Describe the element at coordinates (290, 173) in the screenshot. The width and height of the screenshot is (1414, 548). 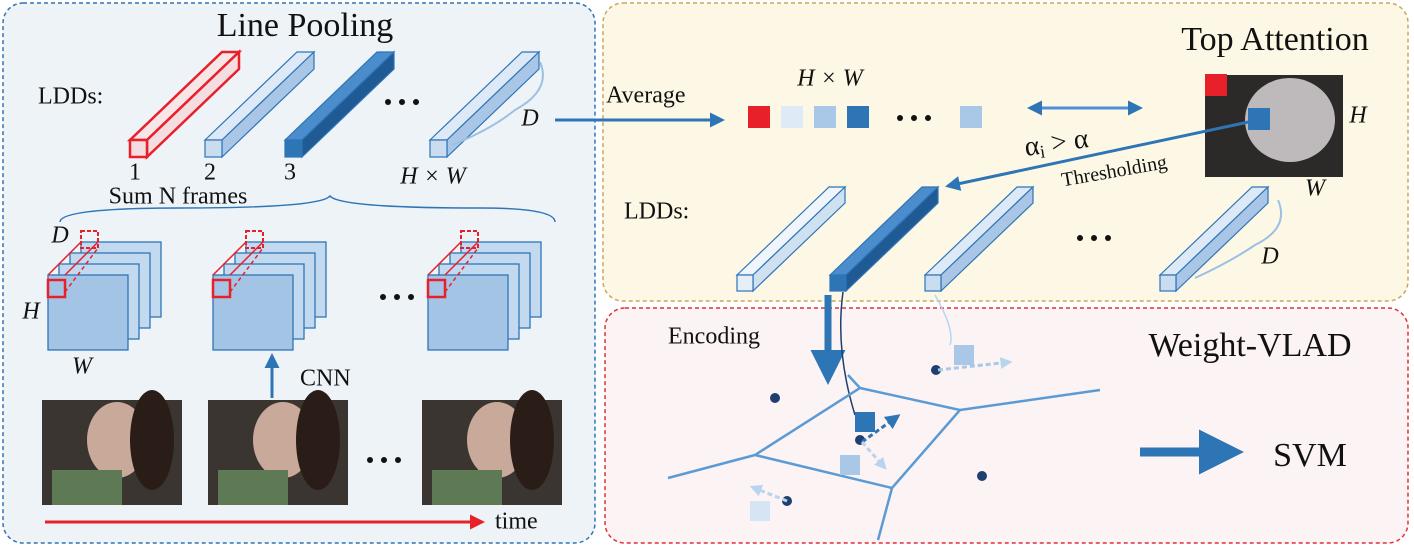
I see `ldd-index: 3` at that location.